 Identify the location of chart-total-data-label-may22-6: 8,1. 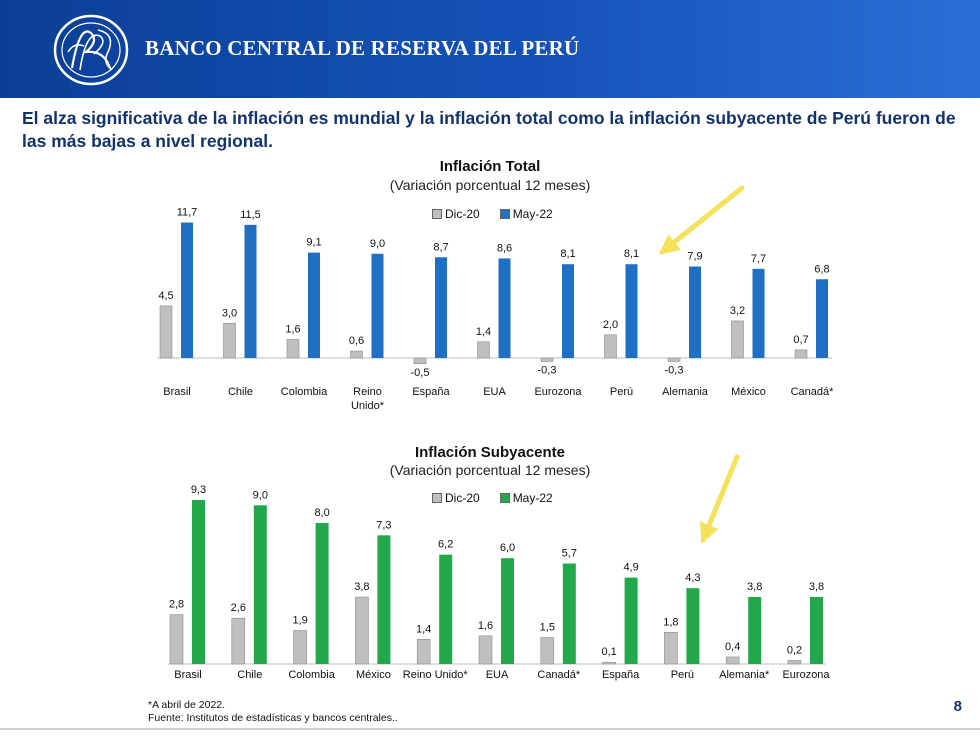
(567, 254).